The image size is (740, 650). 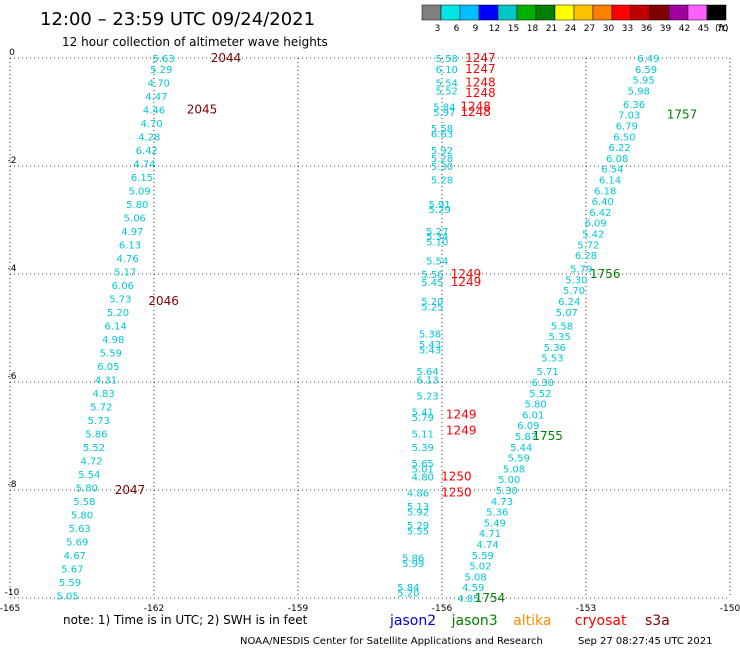 What do you see at coordinates (12, 269) in the screenshot?
I see `y-tick-label: -4` at bounding box center [12, 269].